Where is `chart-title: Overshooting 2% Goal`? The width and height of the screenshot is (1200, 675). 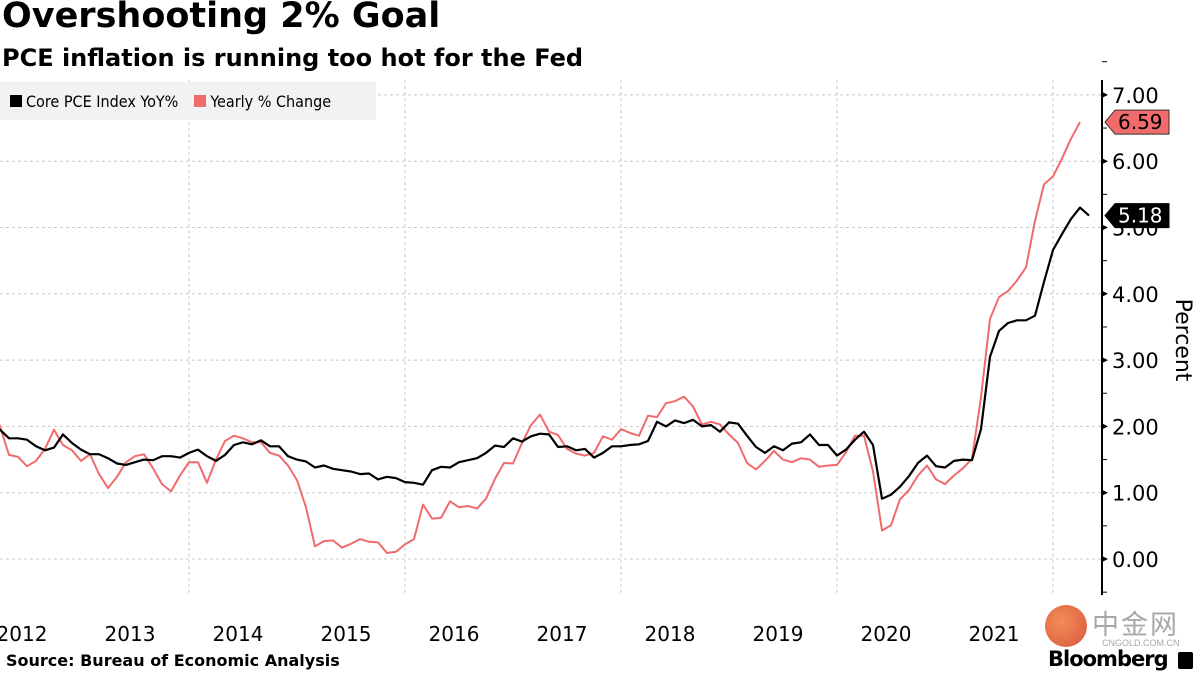 chart-title: Overshooting 2% Goal is located at coordinates (221, 18).